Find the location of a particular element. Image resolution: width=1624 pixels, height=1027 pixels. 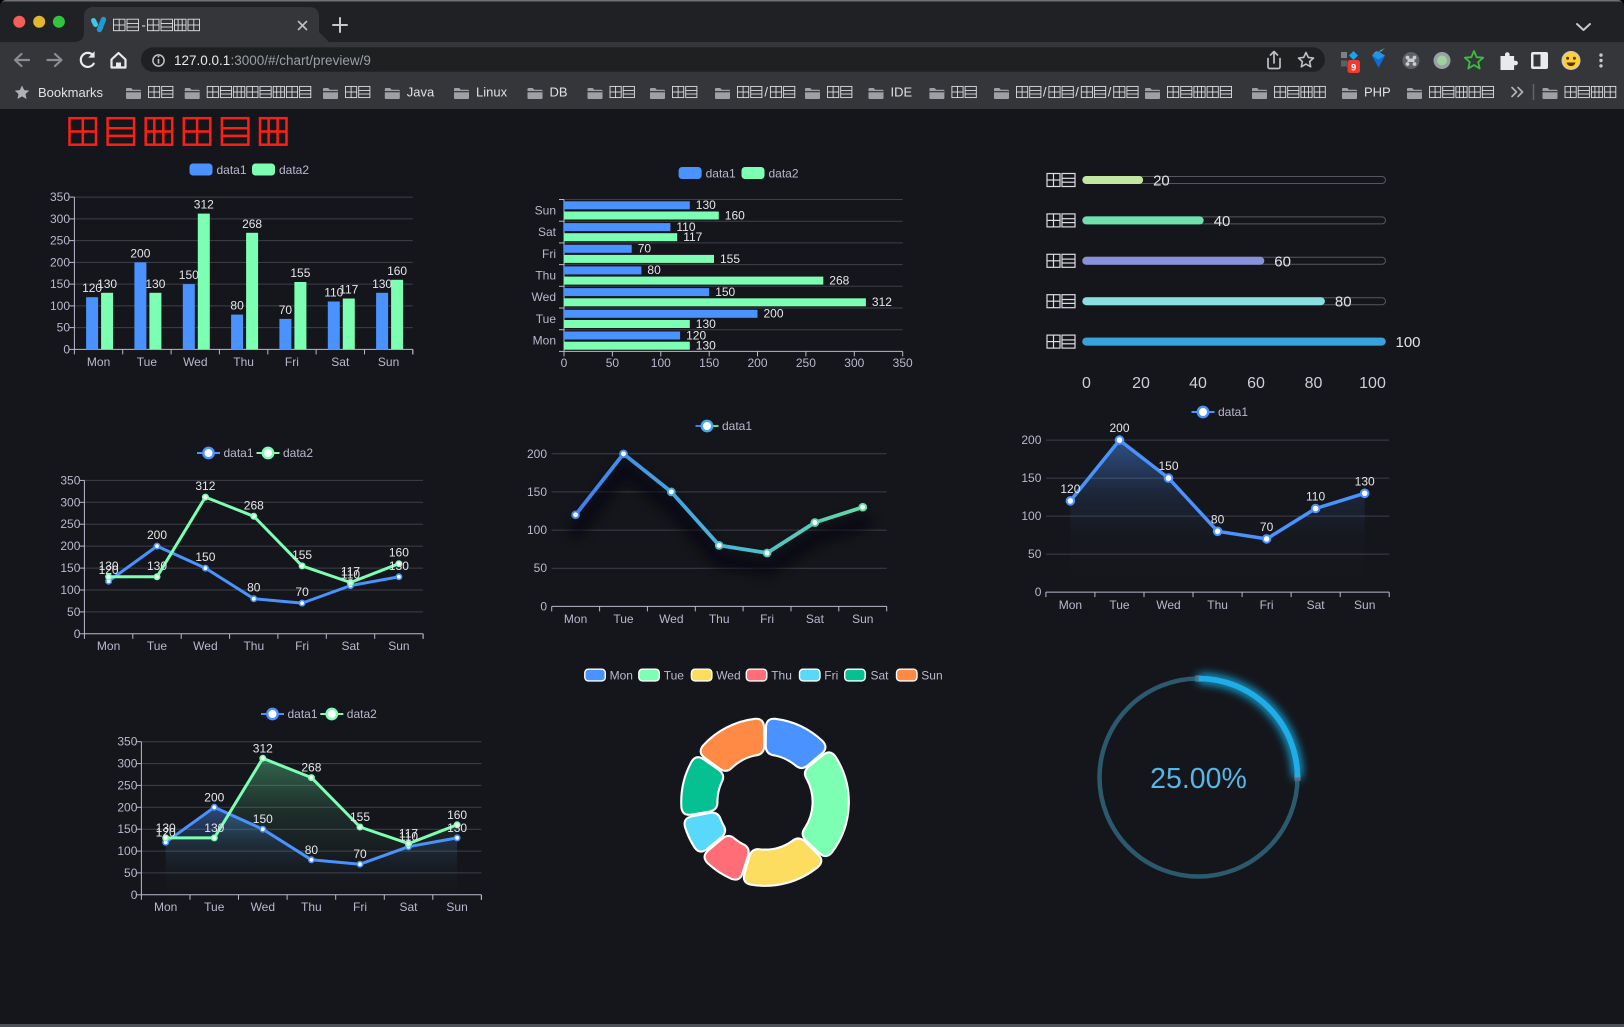

svg-text: 20 is located at coordinates (1141, 383).